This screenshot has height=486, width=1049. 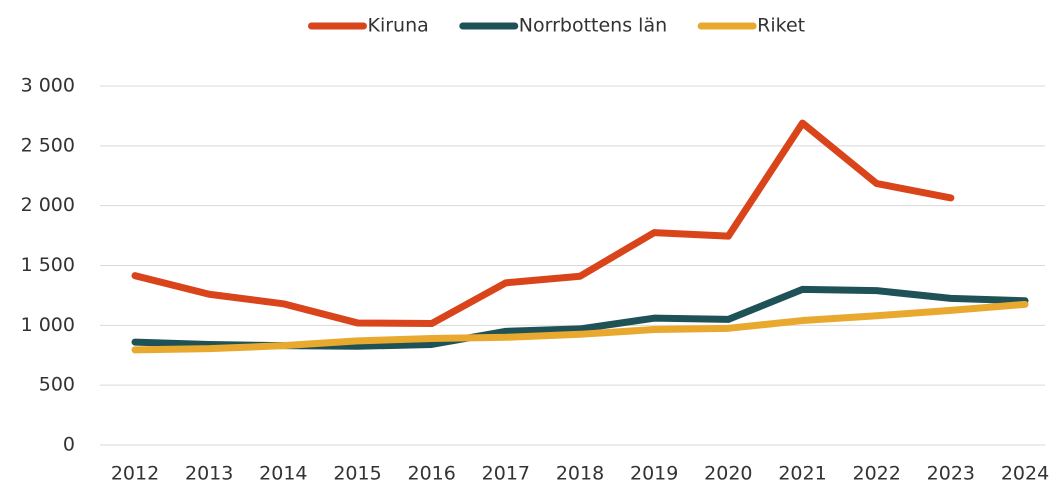 What do you see at coordinates (48, 205) in the screenshot?
I see `y-tick-label: 2 000` at bounding box center [48, 205].